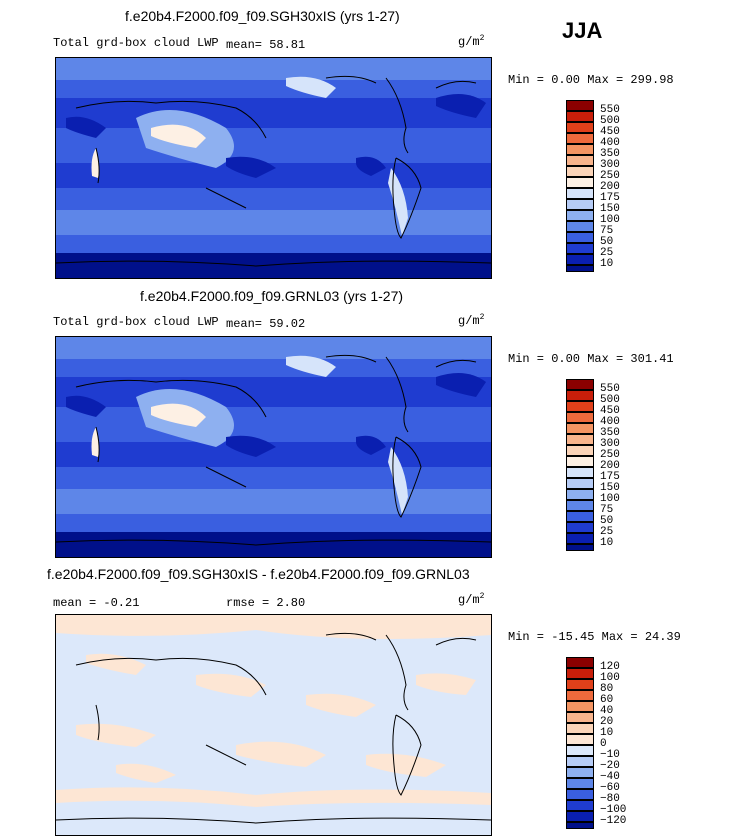 The image size is (733, 840). Describe the element at coordinates (610, 766) in the screenshot. I see `colorbar-label: −20` at that location.